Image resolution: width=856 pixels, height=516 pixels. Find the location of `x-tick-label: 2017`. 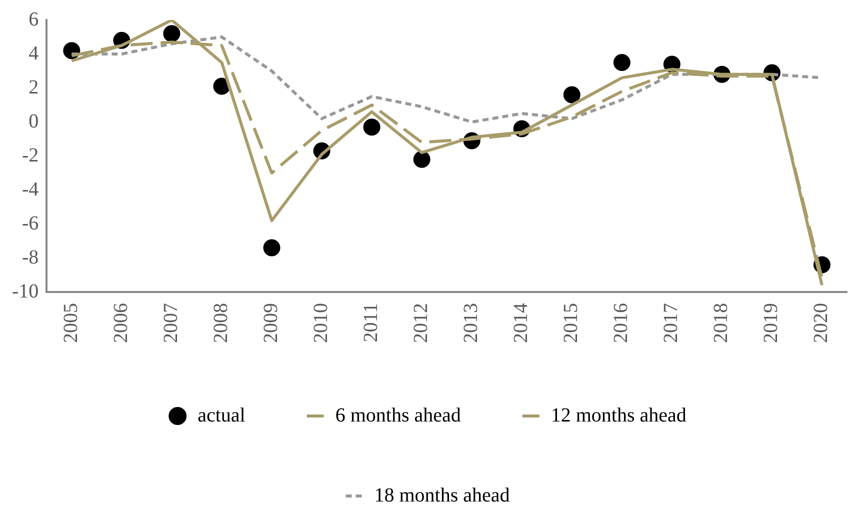

x-tick-label: 2017 is located at coordinates (671, 323).